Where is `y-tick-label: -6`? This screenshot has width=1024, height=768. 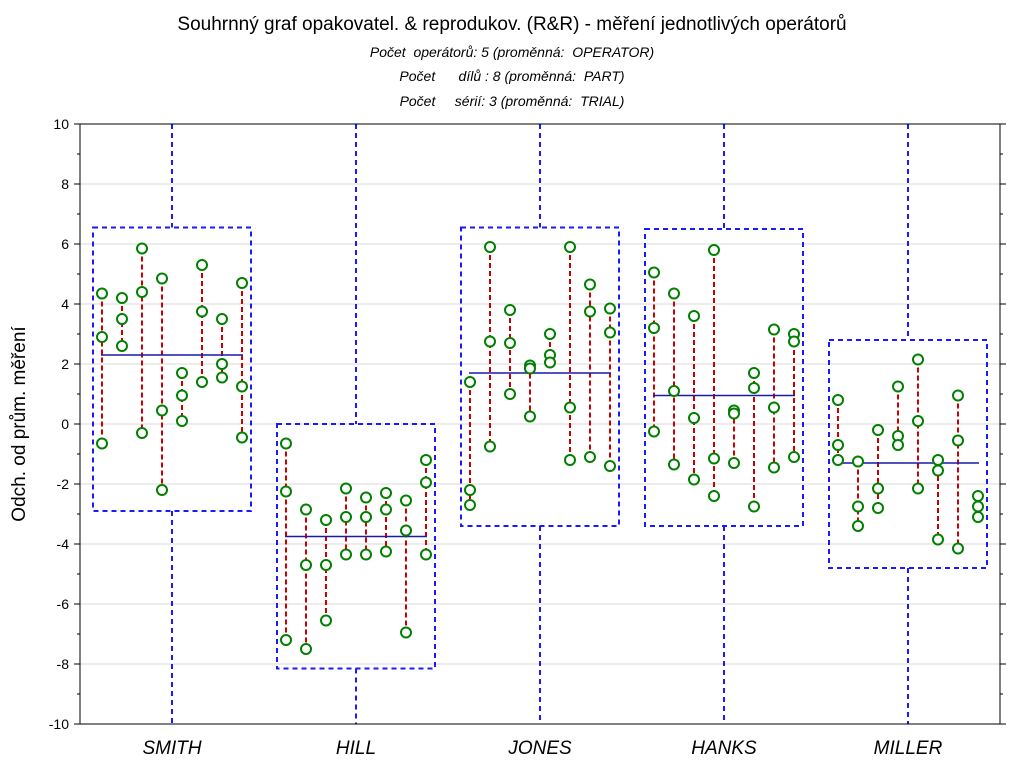 y-tick-label: -6 is located at coordinates (63, 604).